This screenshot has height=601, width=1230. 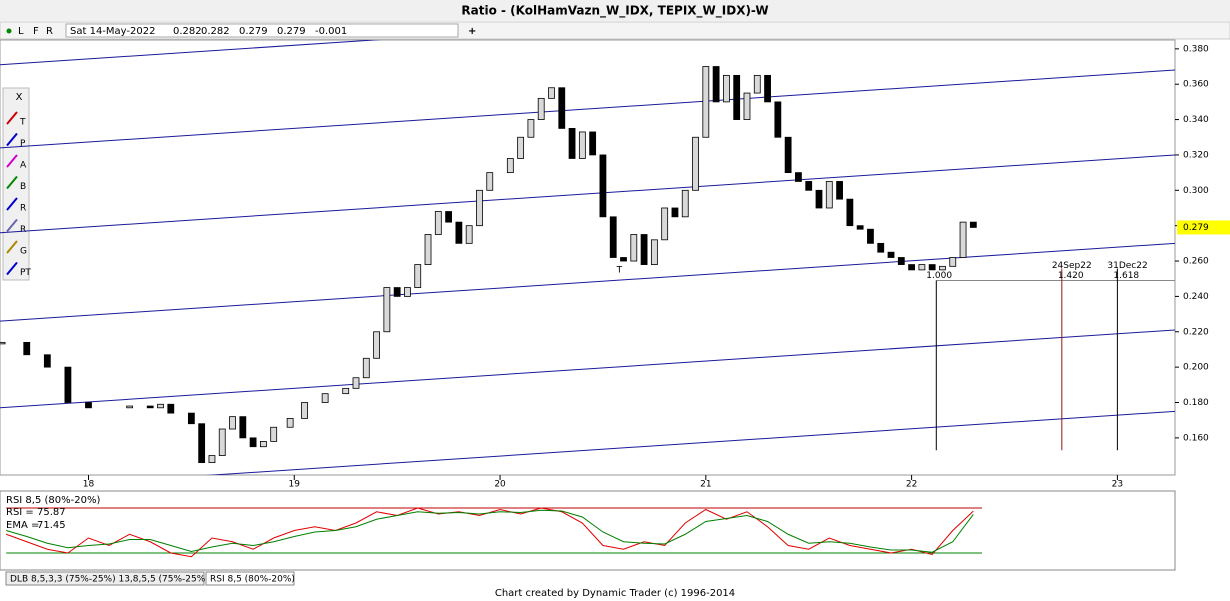 What do you see at coordinates (1196, 191) in the screenshot?
I see `y-tick-label: 0.300` at bounding box center [1196, 191].